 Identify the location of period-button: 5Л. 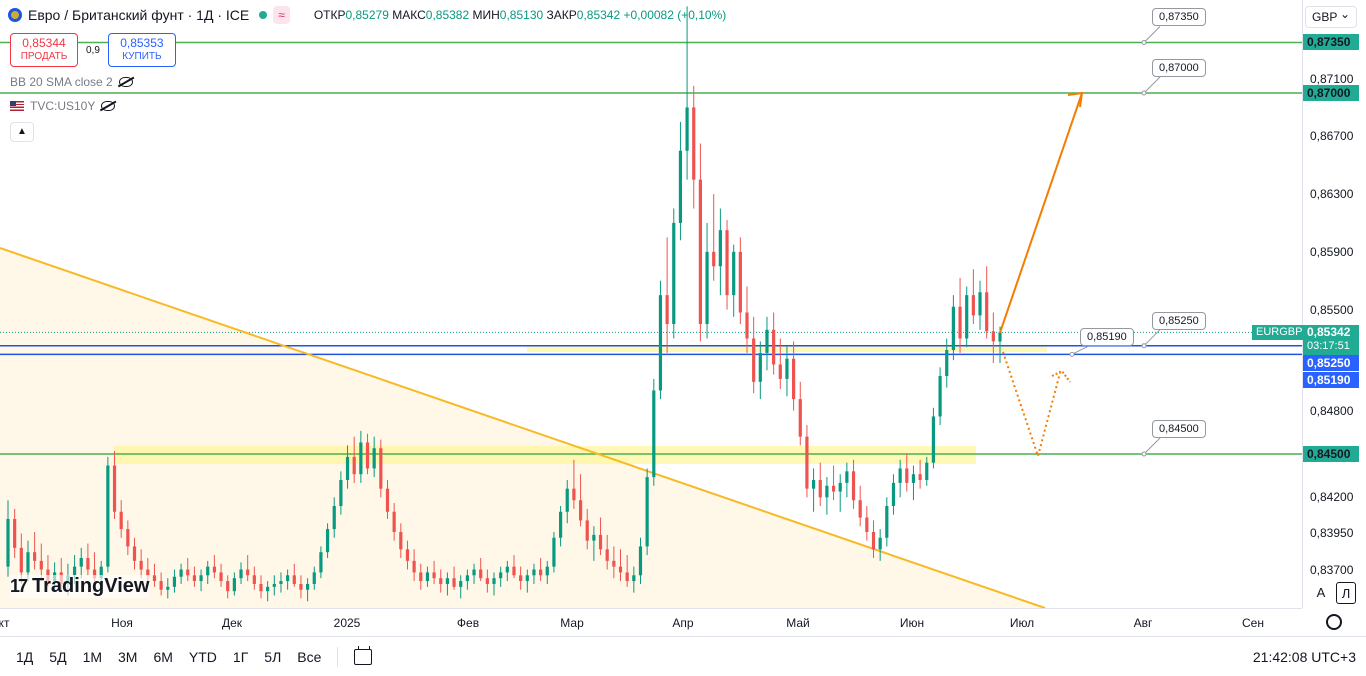
(273, 656).